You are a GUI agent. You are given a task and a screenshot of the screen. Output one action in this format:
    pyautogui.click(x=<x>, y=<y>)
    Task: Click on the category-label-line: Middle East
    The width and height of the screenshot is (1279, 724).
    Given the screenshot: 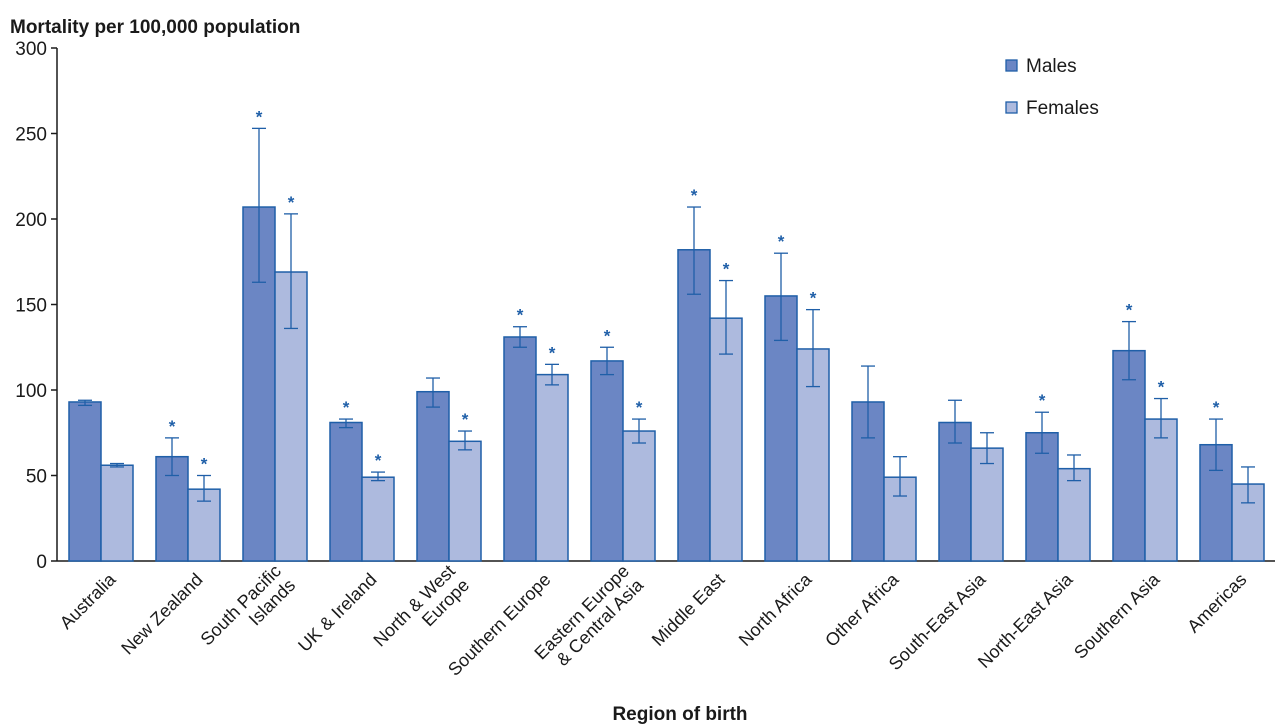 What is the action you would take?
    pyautogui.click(x=688, y=609)
    